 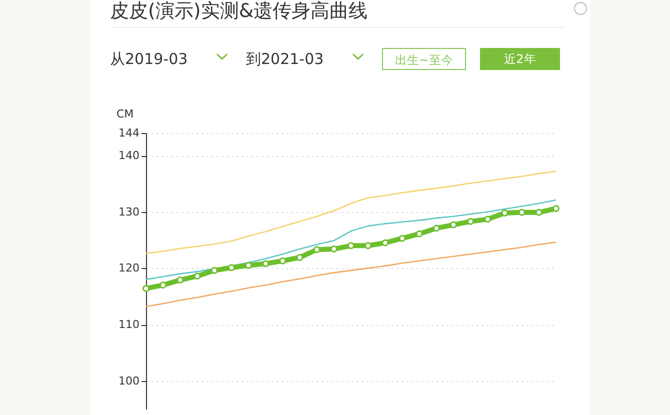 I want to click on text: 从2019-03, so click(x=149, y=59).